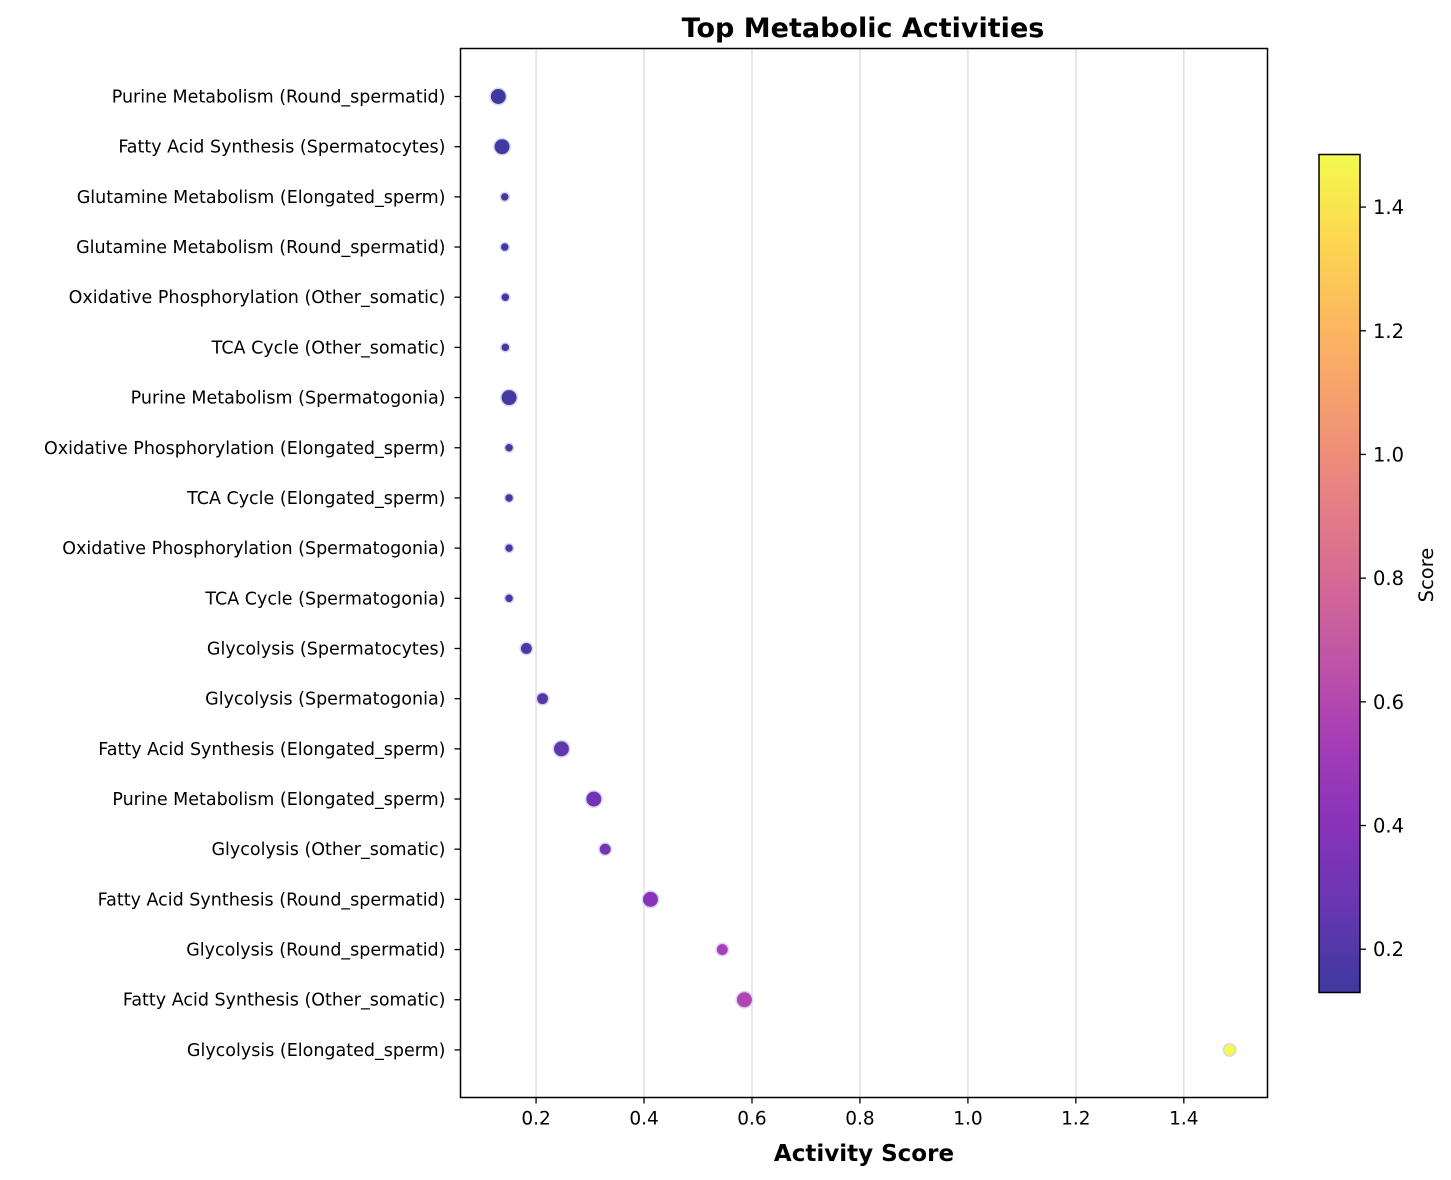 The height and width of the screenshot is (1180, 1451). What do you see at coordinates (315, 499) in the screenshot?
I see `y-tick-label: TCA Cycle (Elongated_sperm)` at bounding box center [315, 499].